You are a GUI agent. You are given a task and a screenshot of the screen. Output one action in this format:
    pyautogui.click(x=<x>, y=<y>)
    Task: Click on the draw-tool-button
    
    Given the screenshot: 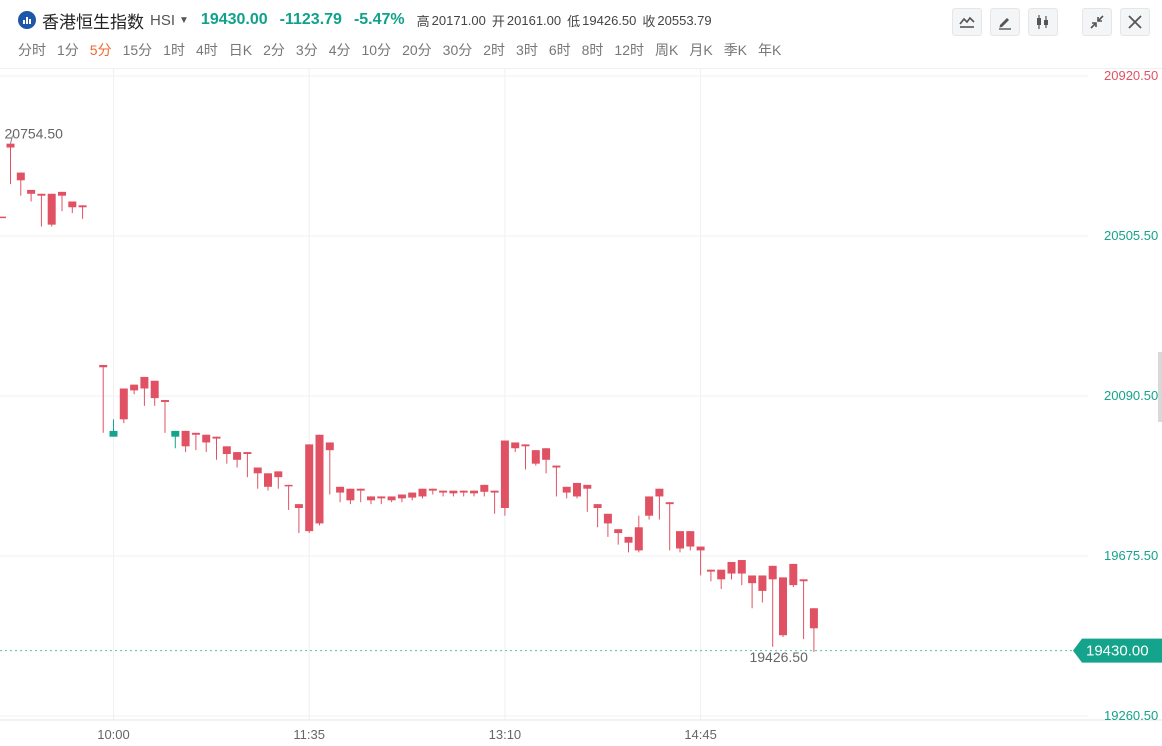 What is the action you would take?
    pyautogui.click(x=1005, y=22)
    